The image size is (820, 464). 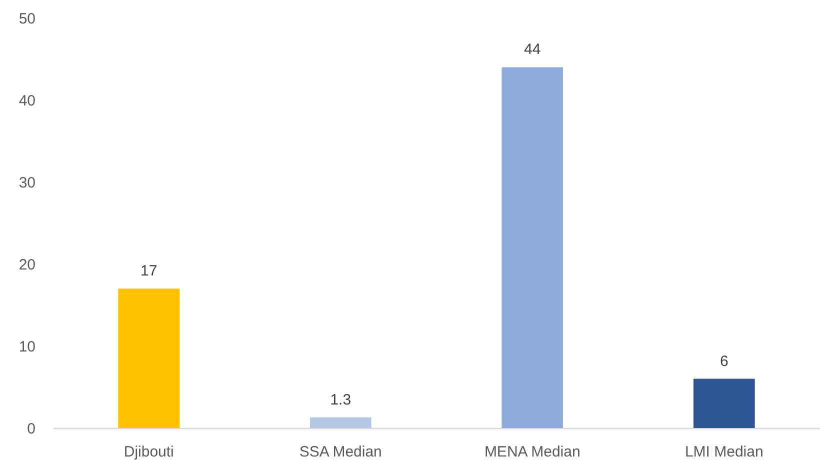 What do you see at coordinates (724, 361) in the screenshot?
I see `data-label: 6` at bounding box center [724, 361].